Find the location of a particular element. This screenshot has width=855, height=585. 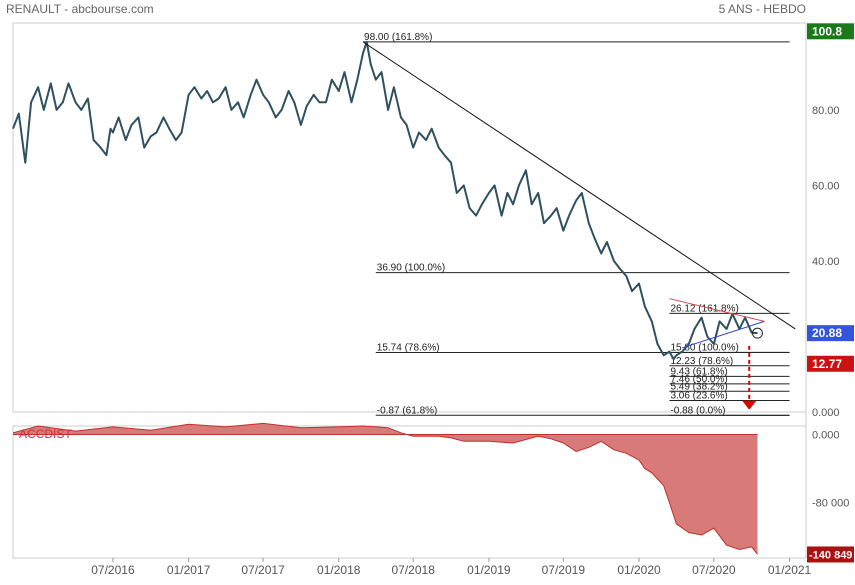

price-tag-label: 100.8 is located at coordinates (827, 31).